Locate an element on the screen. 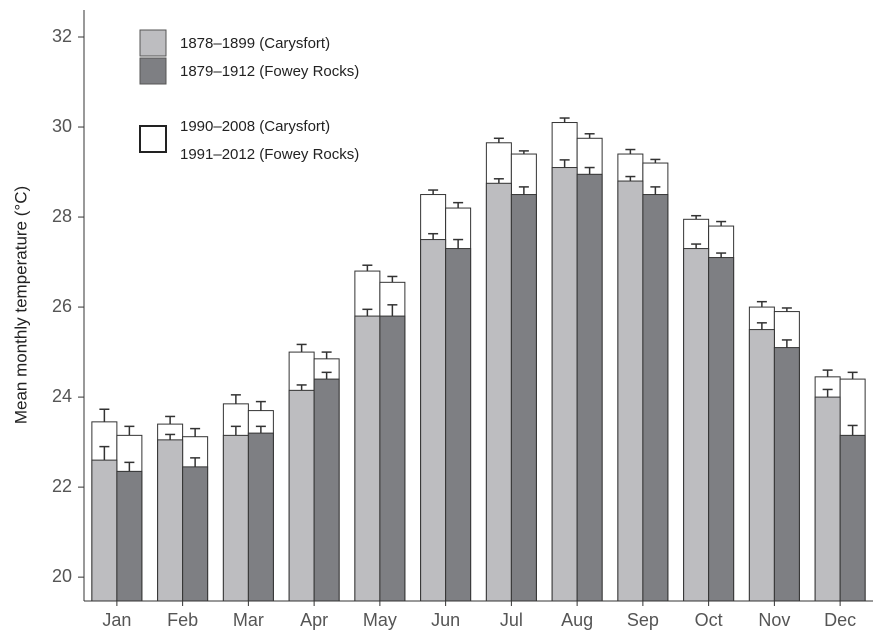 This screenshot has width=881, height=635. x-tick-label: May is located at coordinates (380, 620).